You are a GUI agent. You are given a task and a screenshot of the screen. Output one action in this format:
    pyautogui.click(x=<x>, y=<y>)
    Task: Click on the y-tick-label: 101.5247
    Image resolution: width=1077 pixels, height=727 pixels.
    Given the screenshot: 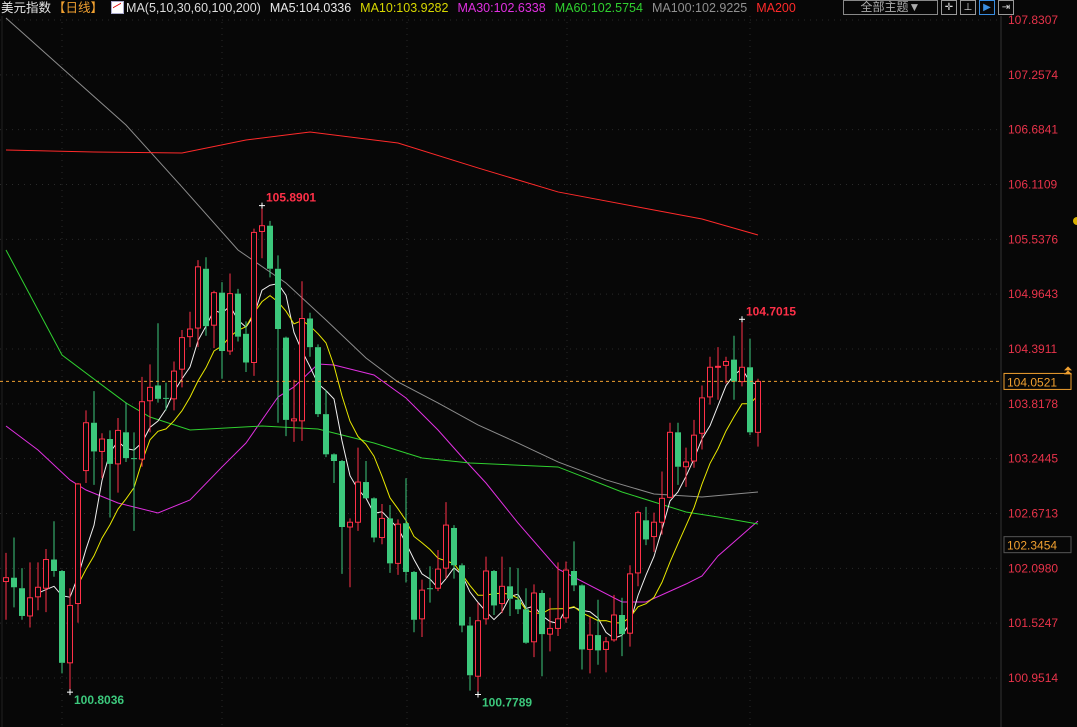 What is the action you would take?
    pyautogui.click(x=1033, y=623)
    